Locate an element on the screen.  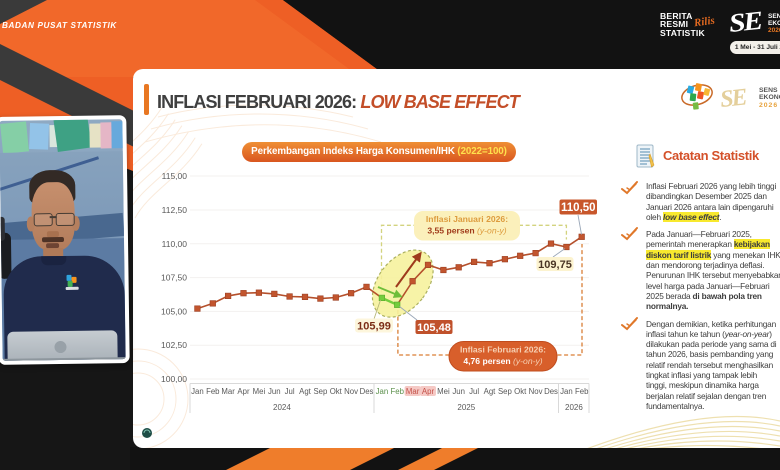
svg-text: 3,55 persen (y-on-y) is located at coordinates (466, 231).